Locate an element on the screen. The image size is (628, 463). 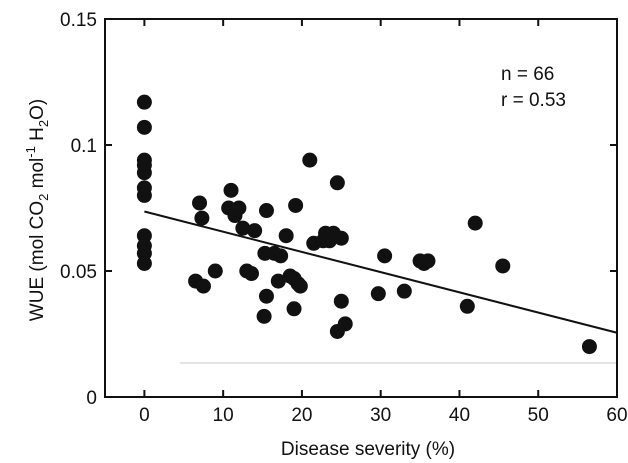
x-tick-label: 10 is located at coordinates (223, 415).